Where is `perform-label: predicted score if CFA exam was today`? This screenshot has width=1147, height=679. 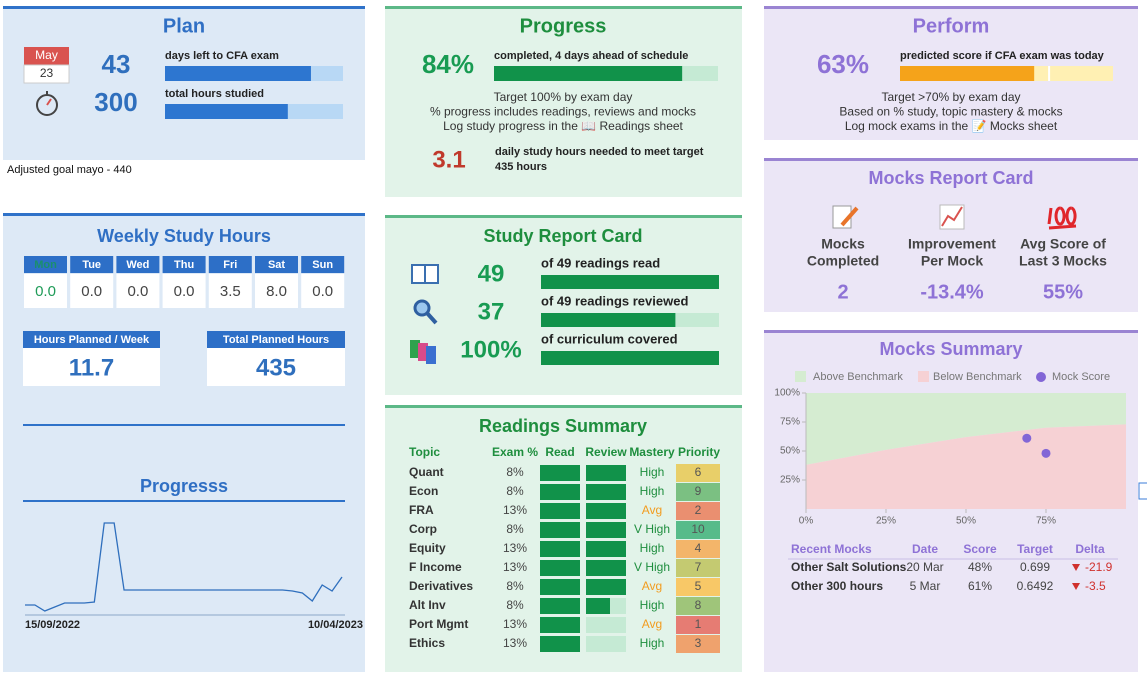 perform-label: predicted score if CFA exam was today is located at coordinates (1002, 56).